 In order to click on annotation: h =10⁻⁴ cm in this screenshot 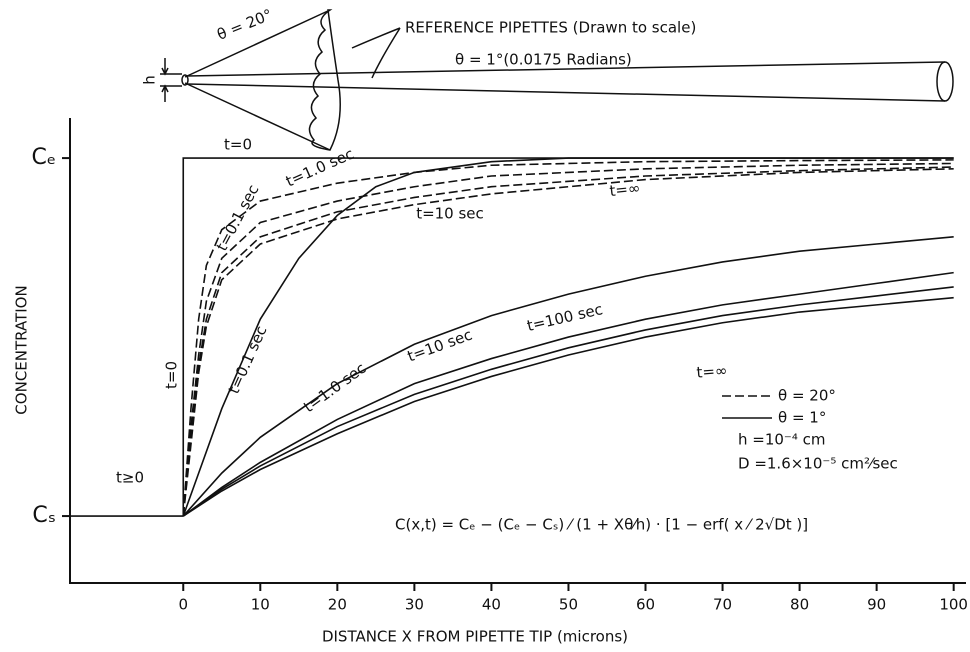, I will do `click(782, 440)`.